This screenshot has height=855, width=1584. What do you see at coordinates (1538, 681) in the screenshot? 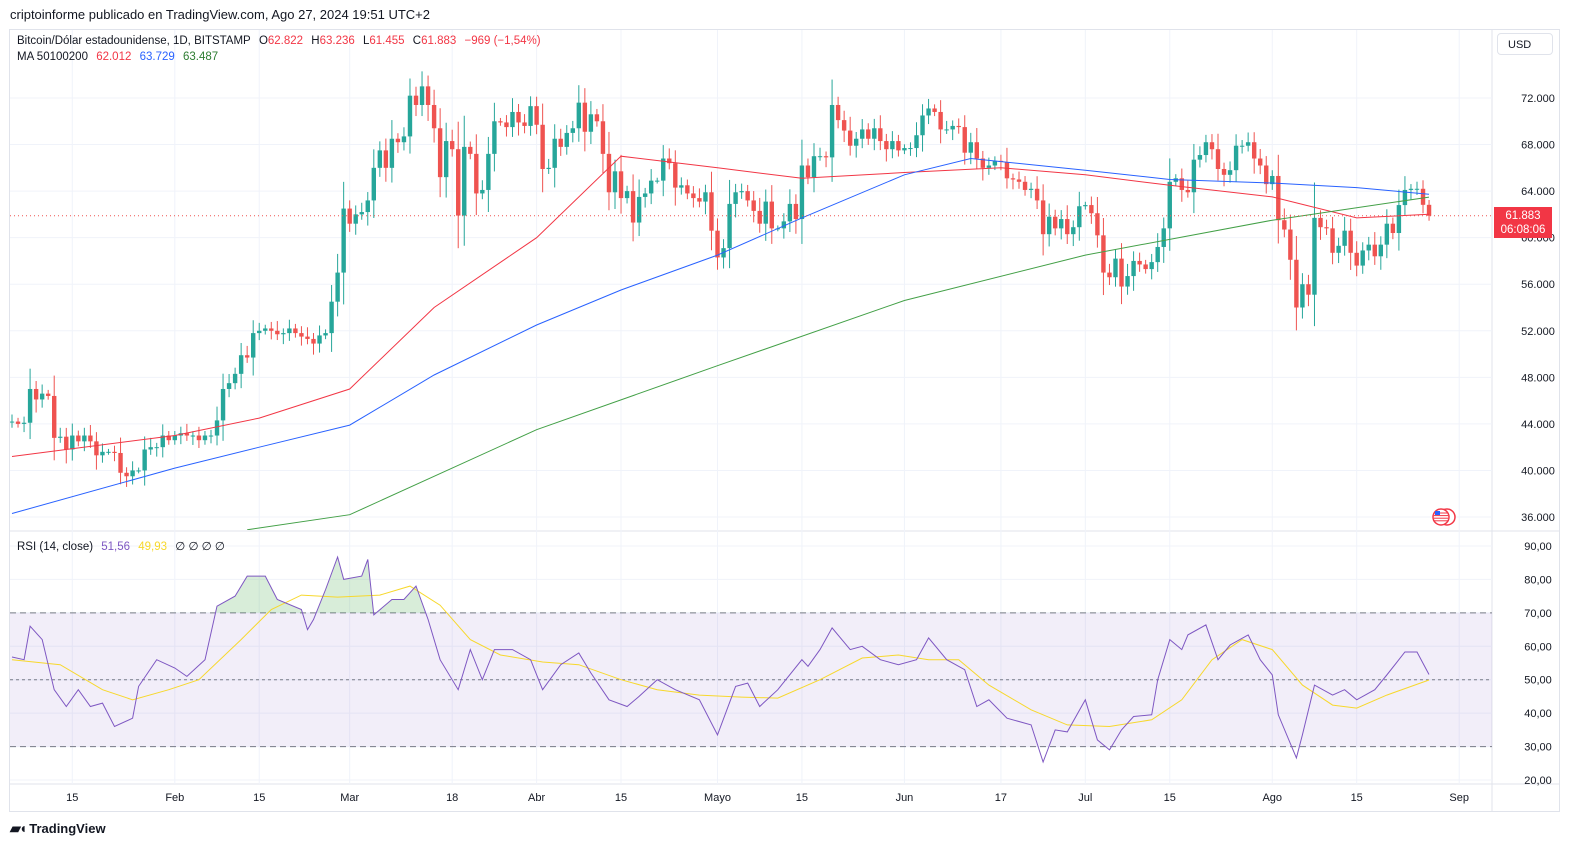
I see `rsi-tick-label: 50,00` at bounding box center [1538, 681].